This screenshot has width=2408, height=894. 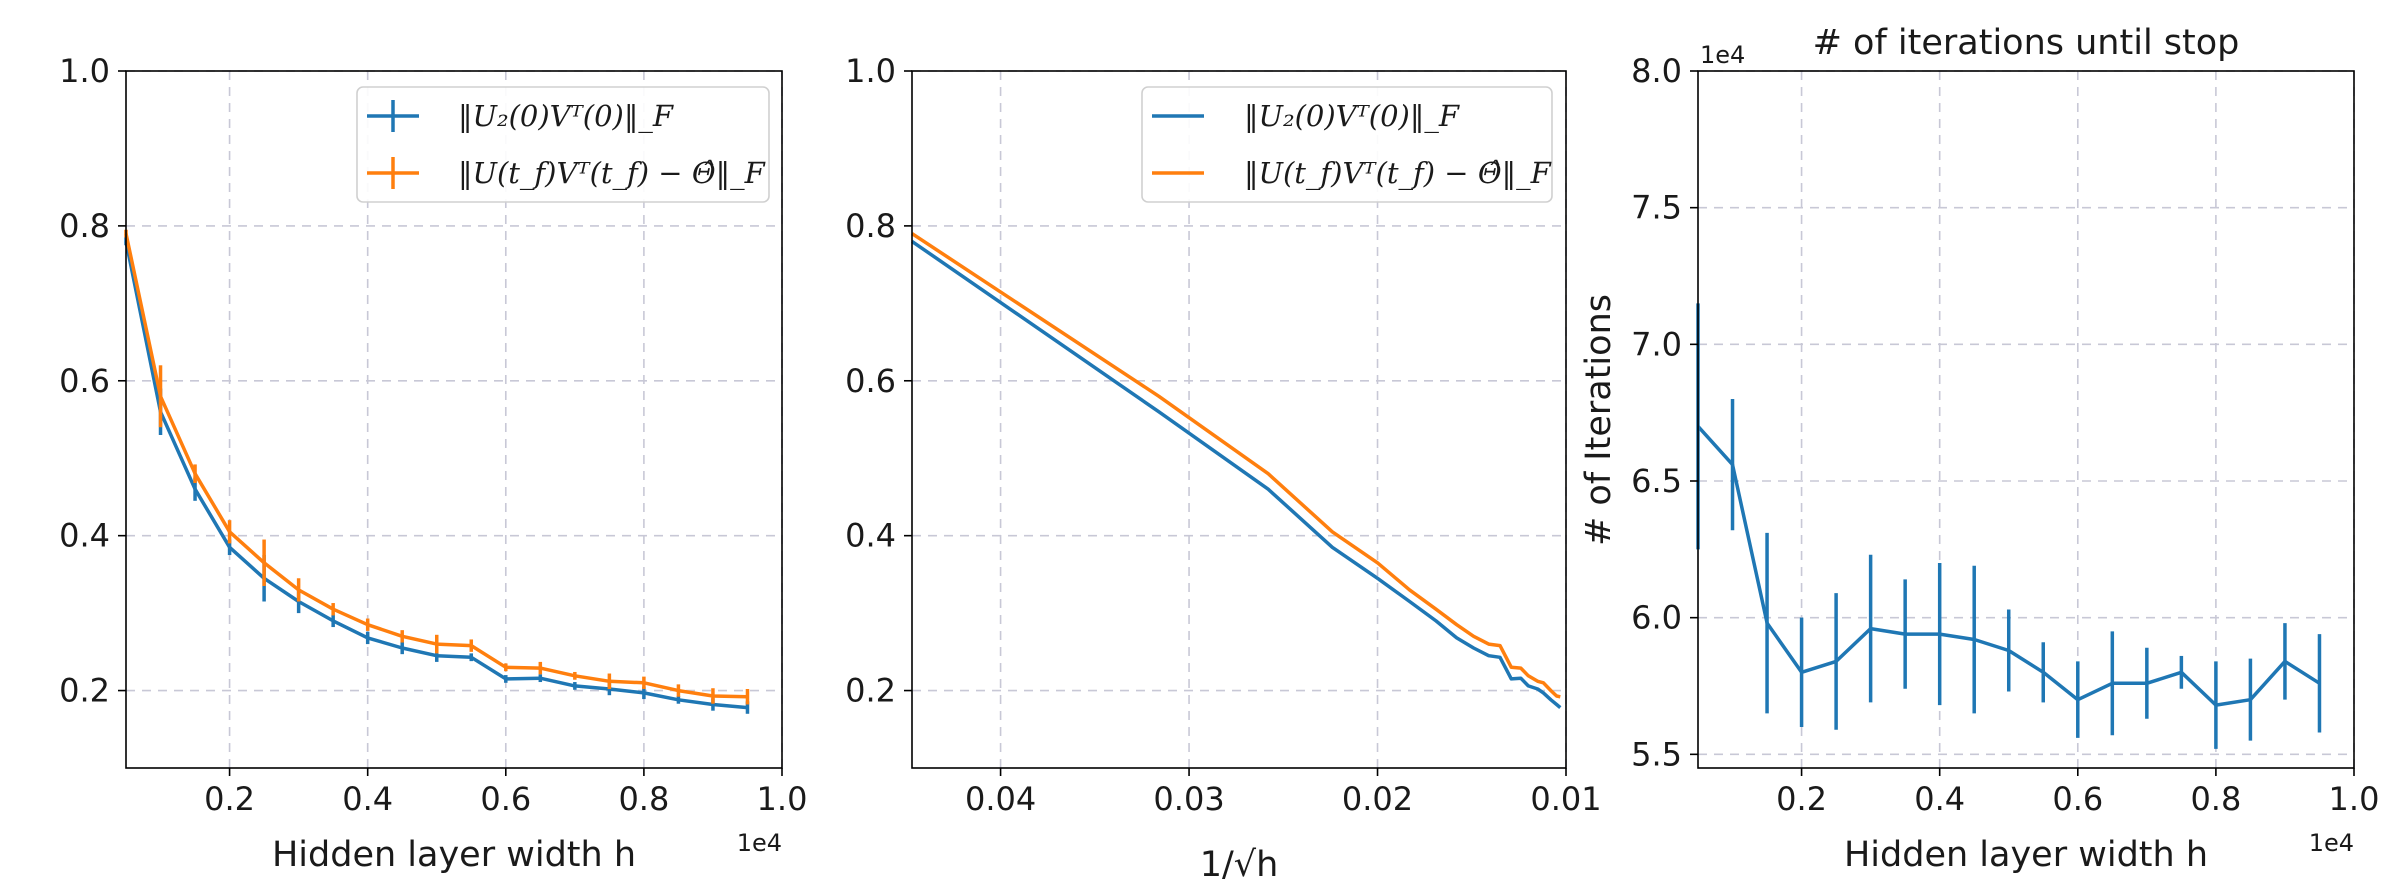 What do you see at coordinates (1656, 754) in the screenshot?
I see `y-tick-label: 5.5` at bounding box center [1656, 754].